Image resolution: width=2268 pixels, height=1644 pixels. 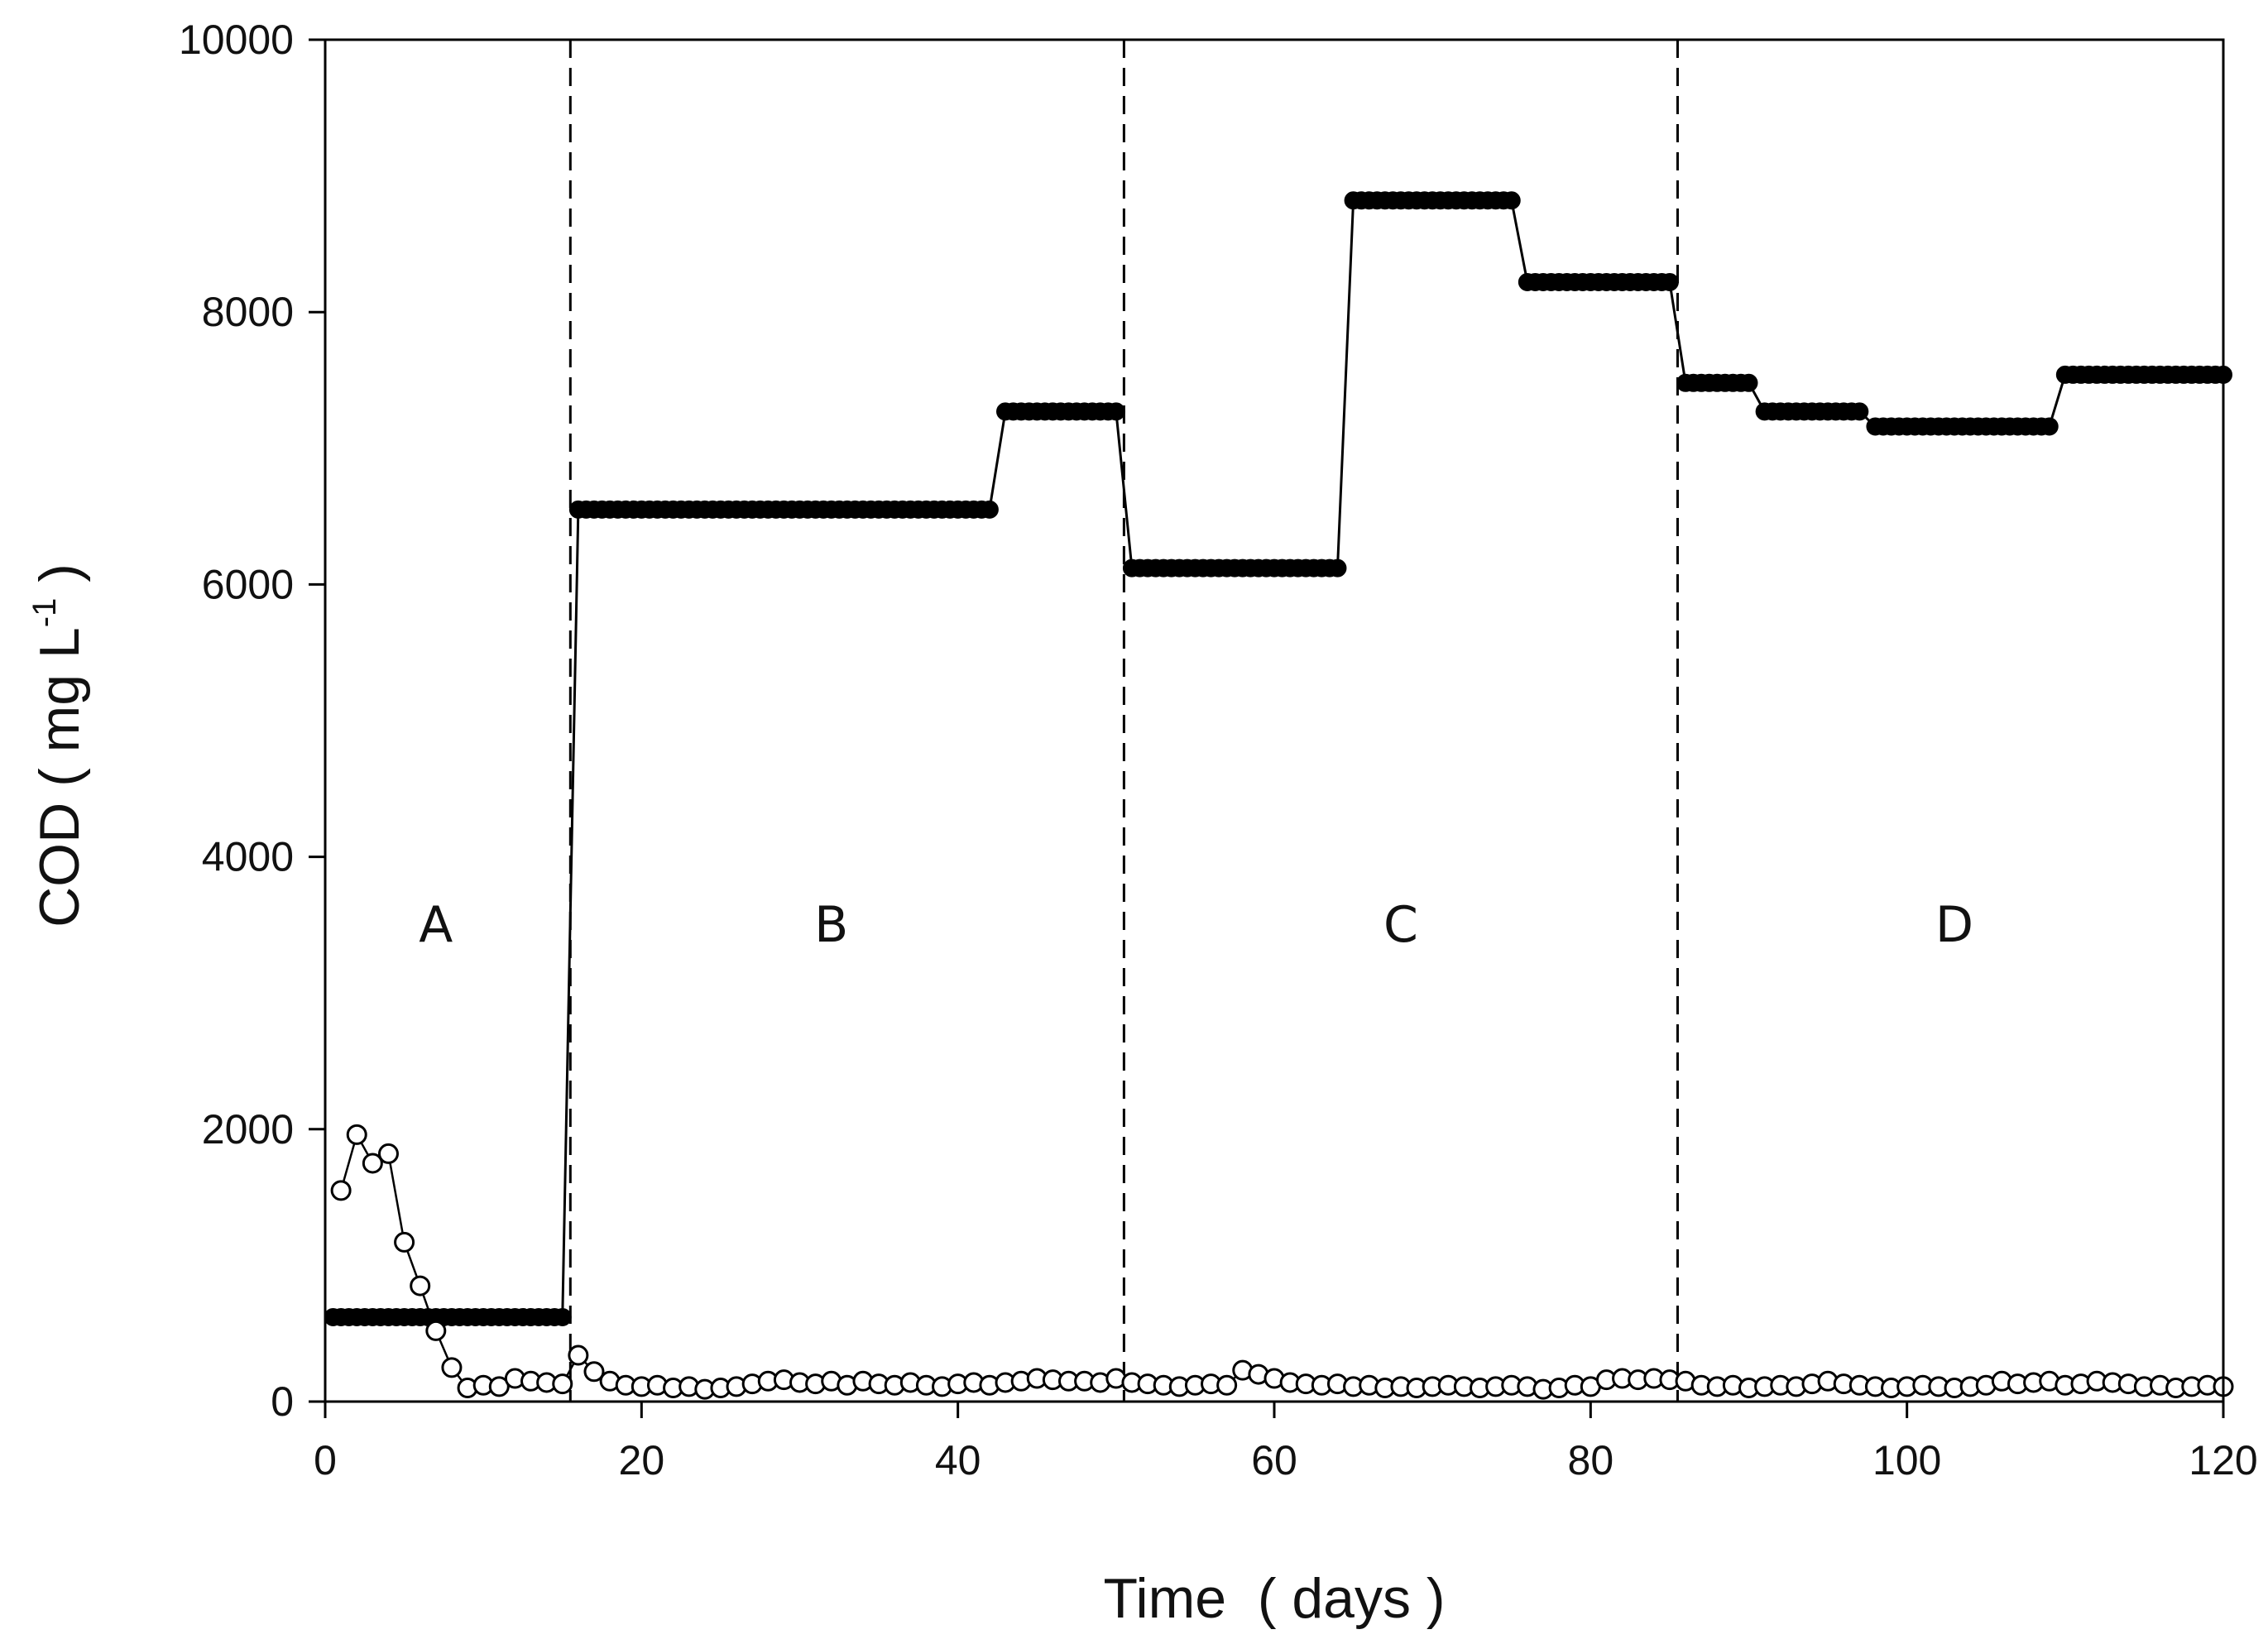 What do you see at coordinates (436, 925) in the screenshot?
I see `phase-label-a: A` at bounding box center [436, 925].